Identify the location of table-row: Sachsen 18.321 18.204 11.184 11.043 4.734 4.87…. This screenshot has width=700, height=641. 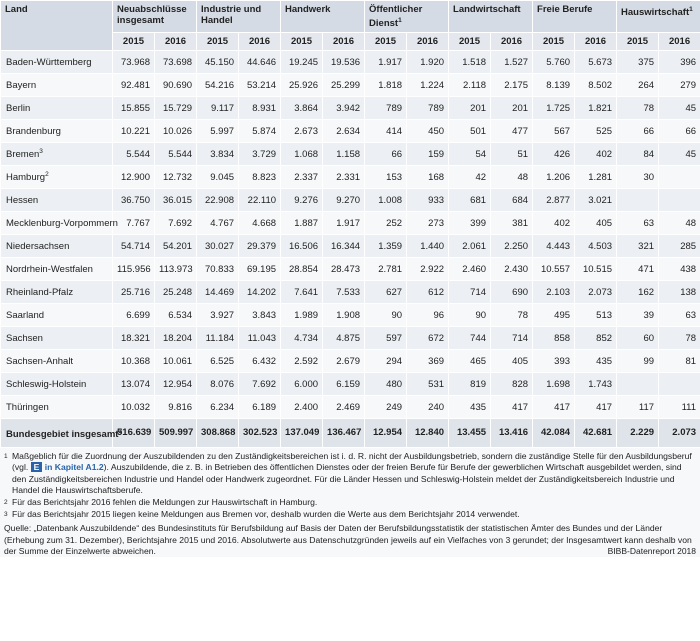
(350, 338).